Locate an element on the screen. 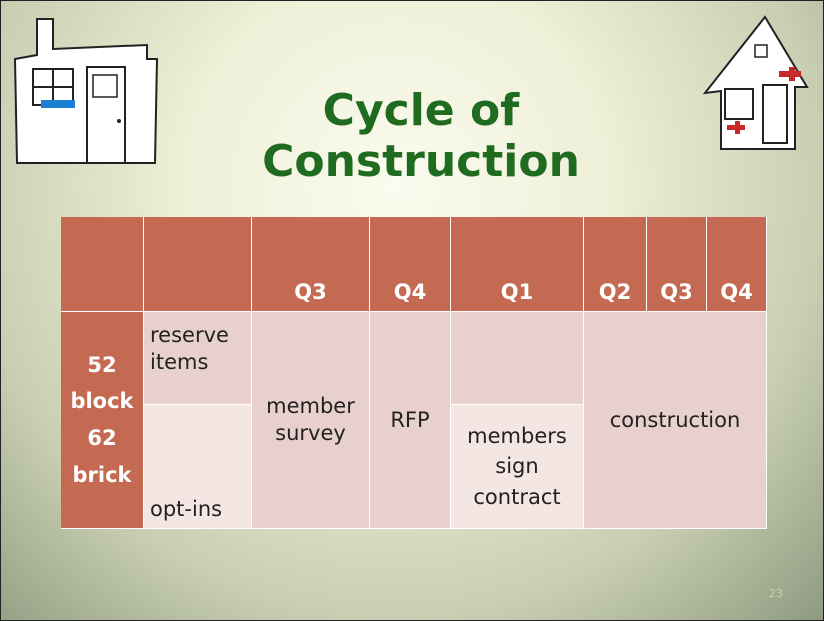 This screenshot has height=621, width=824. side-label: 52 block 62 brick is located at coordinates (102, 420).